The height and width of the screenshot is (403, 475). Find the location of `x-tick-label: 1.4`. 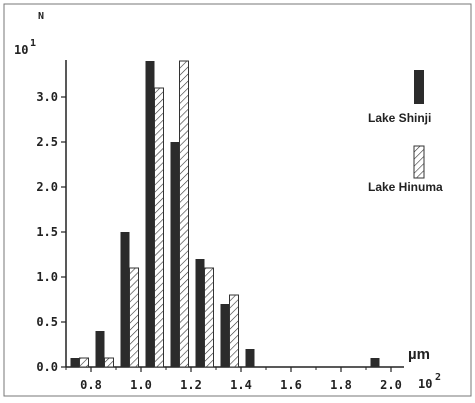

x-tick-label: 1.4 is located at coordinates (241, 385).